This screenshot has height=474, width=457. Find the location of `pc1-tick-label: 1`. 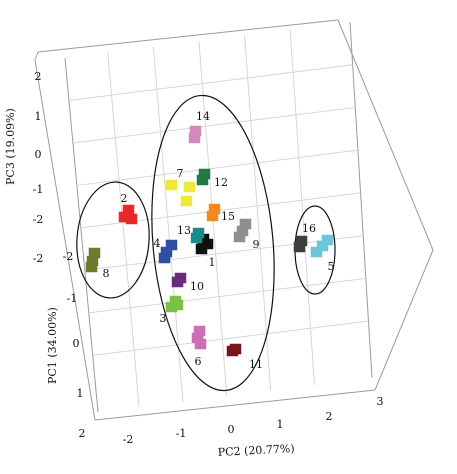

pc1-tick-label: 1 is located at coordinates (80, 393).